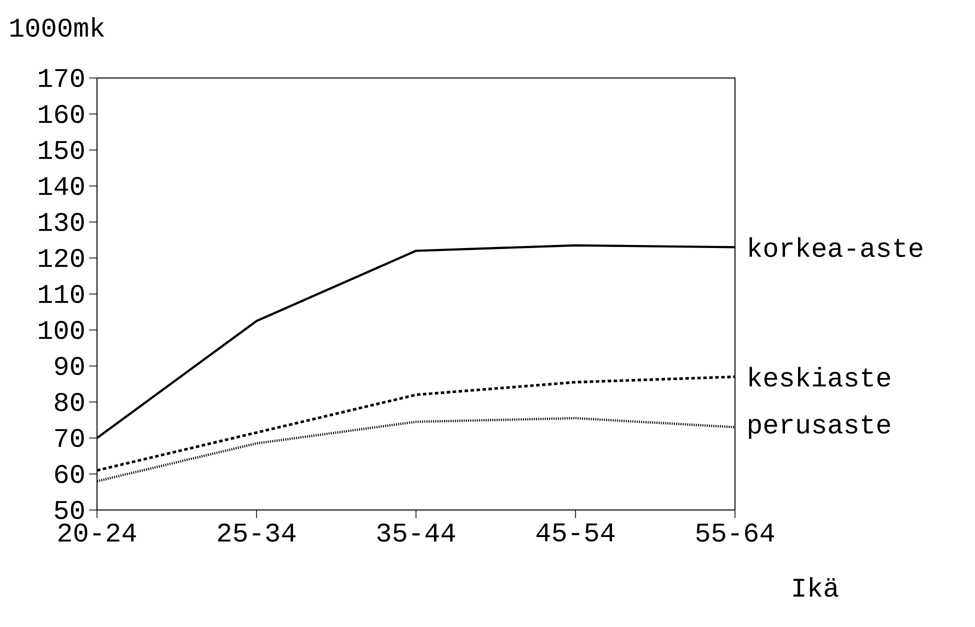 The width and height of the screenshot is (975, 627). What do you see at coordinates (97, 533) in the screenshot?
I see `x-tick-label: 20-24` at bounding box center [97, 533].